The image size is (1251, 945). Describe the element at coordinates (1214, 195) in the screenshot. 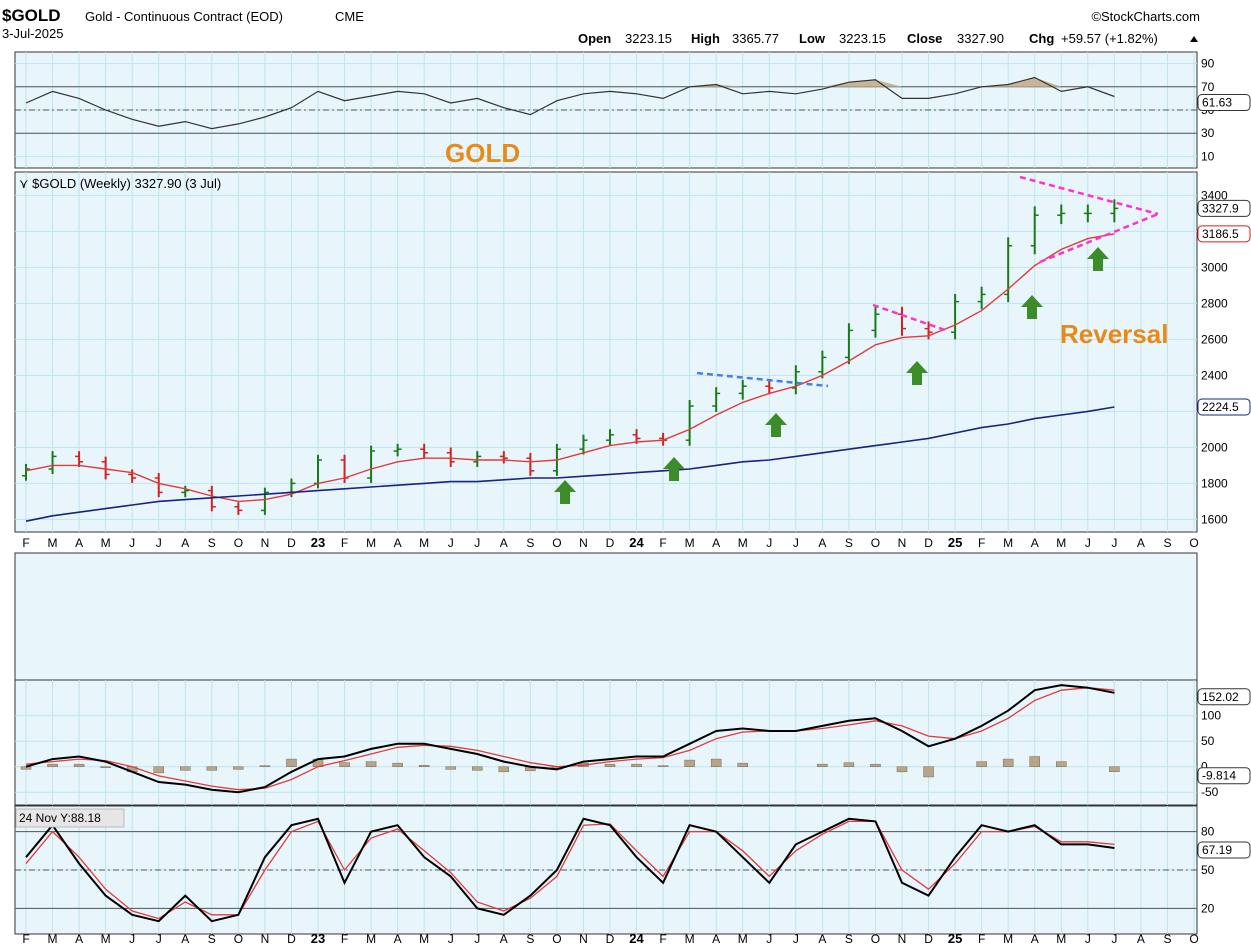

I see `price-tick-label: 3400` at that location.